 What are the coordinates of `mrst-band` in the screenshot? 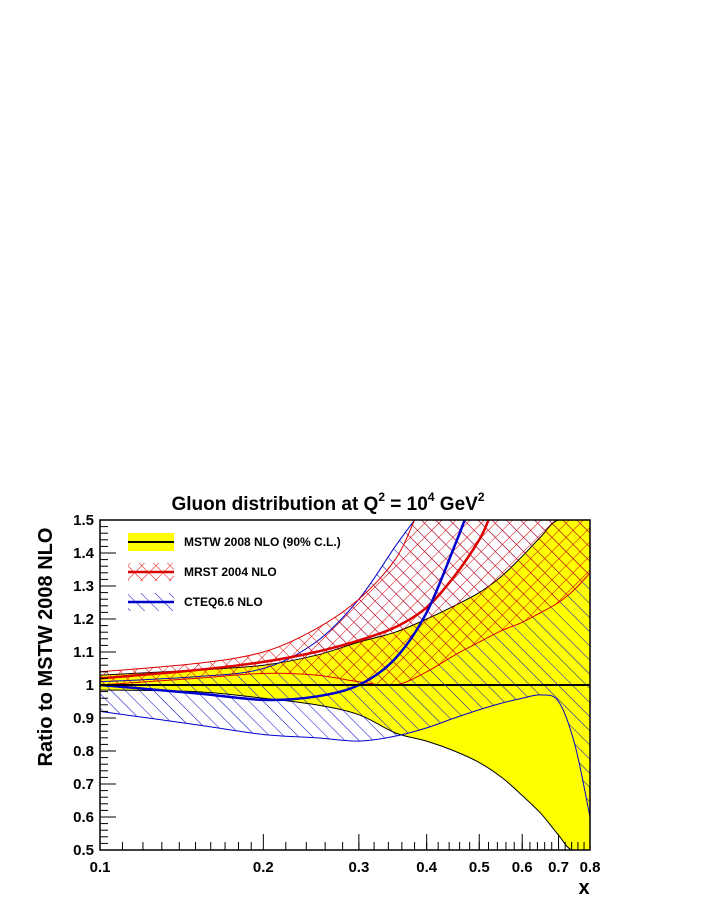 It's located at (345, 603).